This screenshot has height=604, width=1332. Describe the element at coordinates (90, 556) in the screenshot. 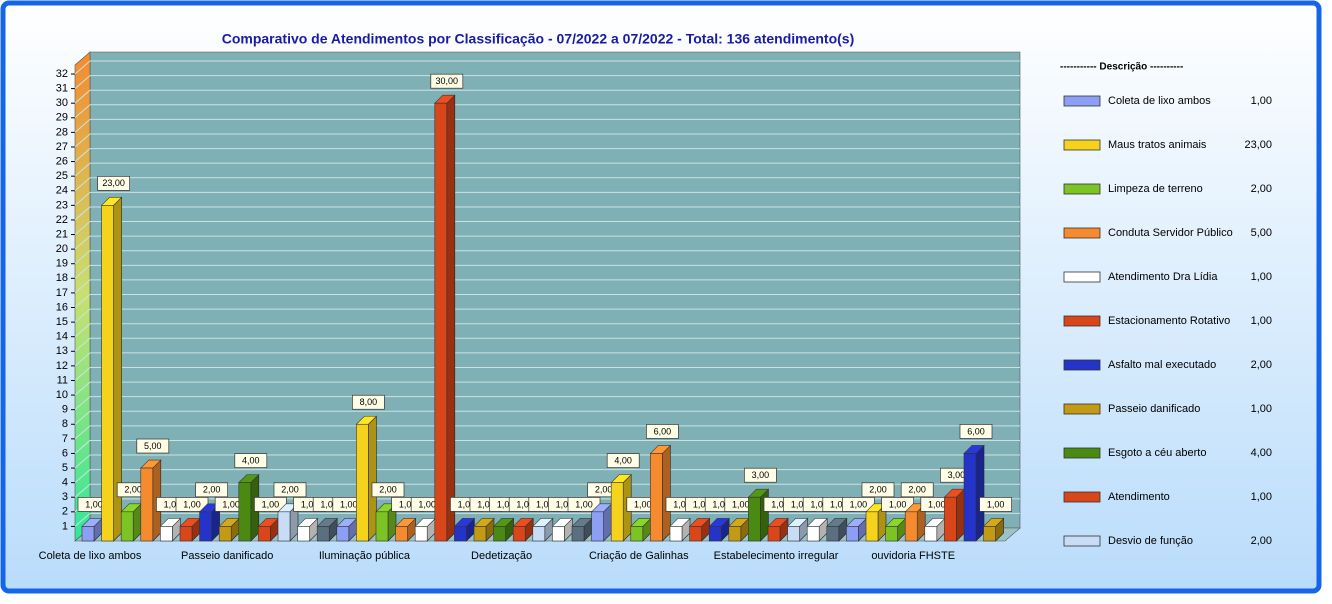

I see `x-tick-label: Coleta de lixo ambos` at that location.